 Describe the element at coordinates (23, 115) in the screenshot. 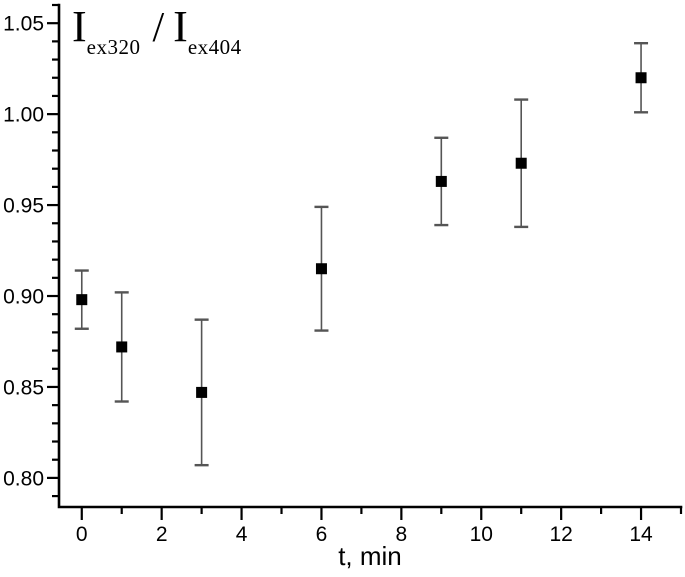

I see `y-tick-label: 1.00` at that location.